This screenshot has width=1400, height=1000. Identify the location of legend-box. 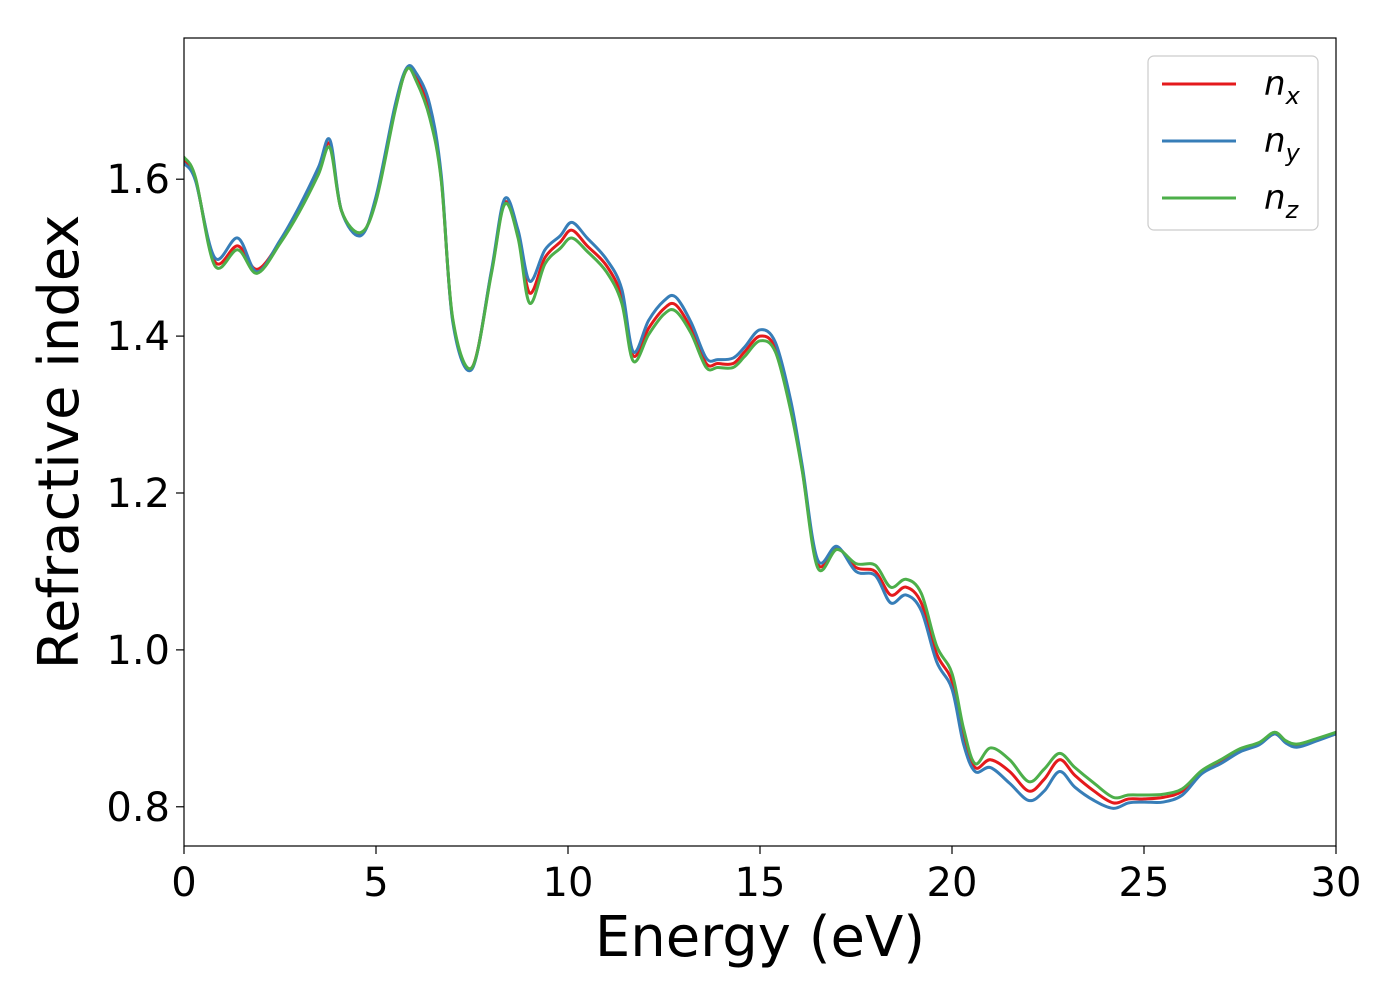
(1233, 143).